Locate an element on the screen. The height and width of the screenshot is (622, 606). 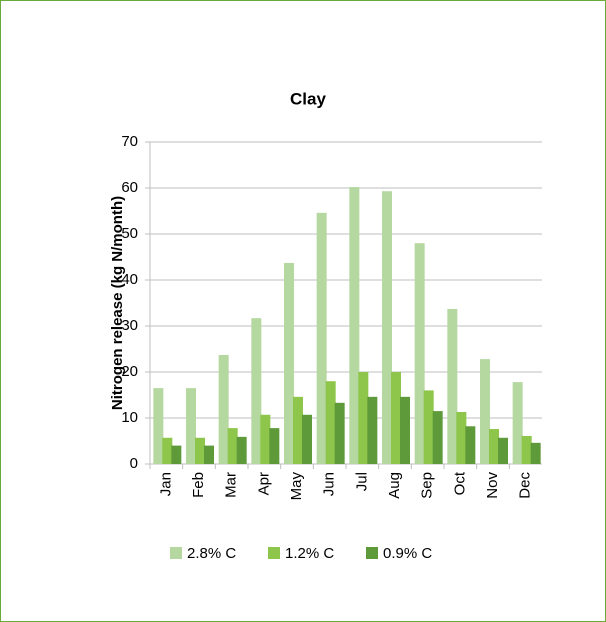
y-tick-label: 60 is located at coordinates (129, 187).